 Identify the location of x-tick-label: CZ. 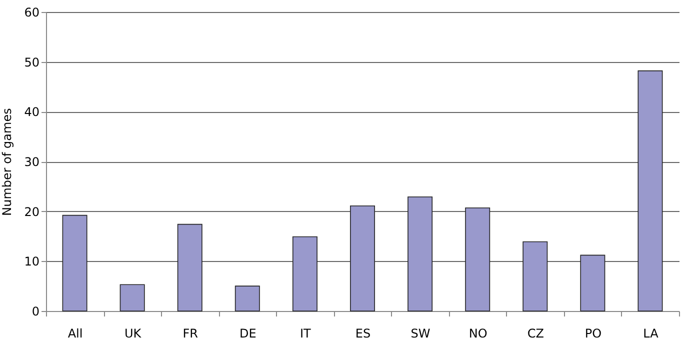
(535, 333).